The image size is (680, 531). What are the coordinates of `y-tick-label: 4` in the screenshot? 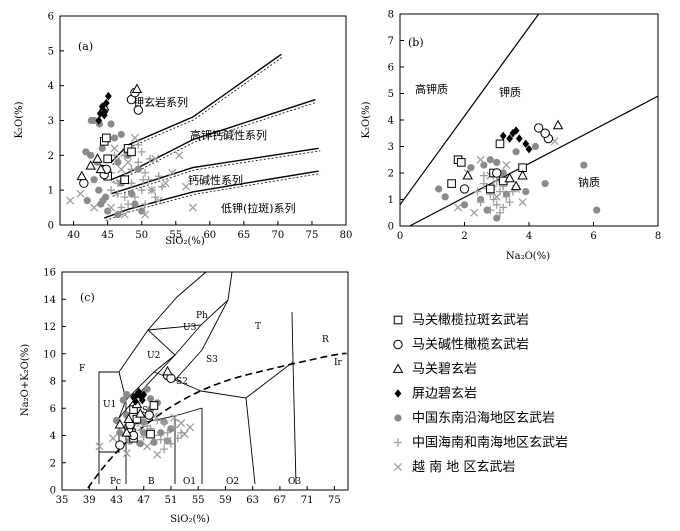 It's located at (53, 436).